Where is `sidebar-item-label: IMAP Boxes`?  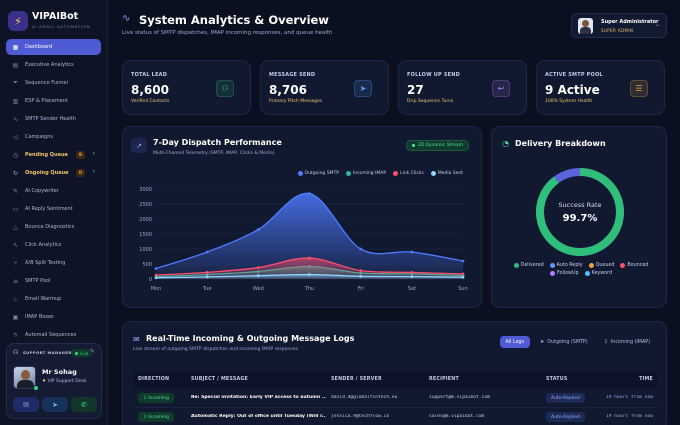 sidebar-item-label: IMAP Boxes is located at coordinates (39, 317).